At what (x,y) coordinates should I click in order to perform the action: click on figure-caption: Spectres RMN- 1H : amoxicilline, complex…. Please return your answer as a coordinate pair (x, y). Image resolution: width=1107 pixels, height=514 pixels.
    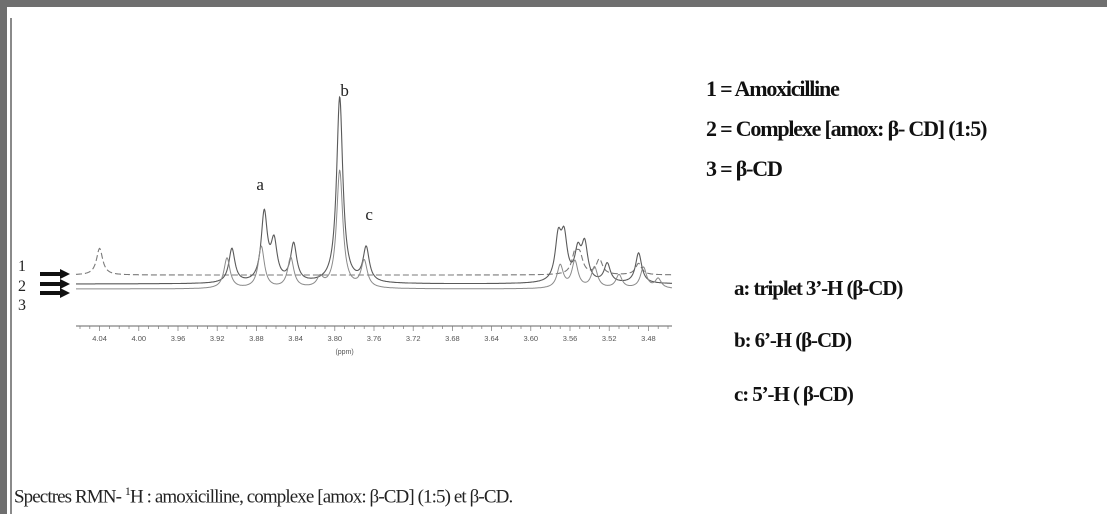
    Looking at the image, I should click on (263, 496).